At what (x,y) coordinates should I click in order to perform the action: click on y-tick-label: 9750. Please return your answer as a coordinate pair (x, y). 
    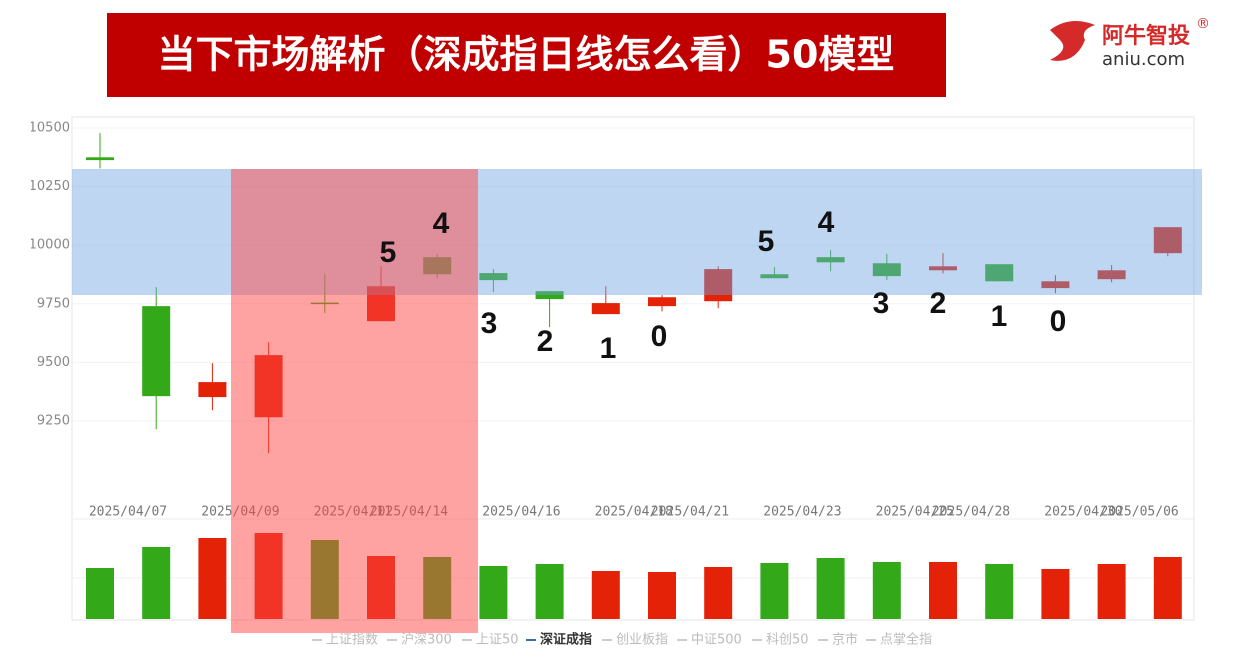
    Looking at the image, I should click on (53, 303).